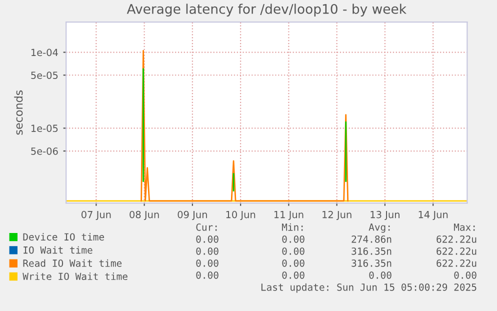 The image size is (497, 311). I want to click on y-tick-label: 1e-04, so click(44, 52).